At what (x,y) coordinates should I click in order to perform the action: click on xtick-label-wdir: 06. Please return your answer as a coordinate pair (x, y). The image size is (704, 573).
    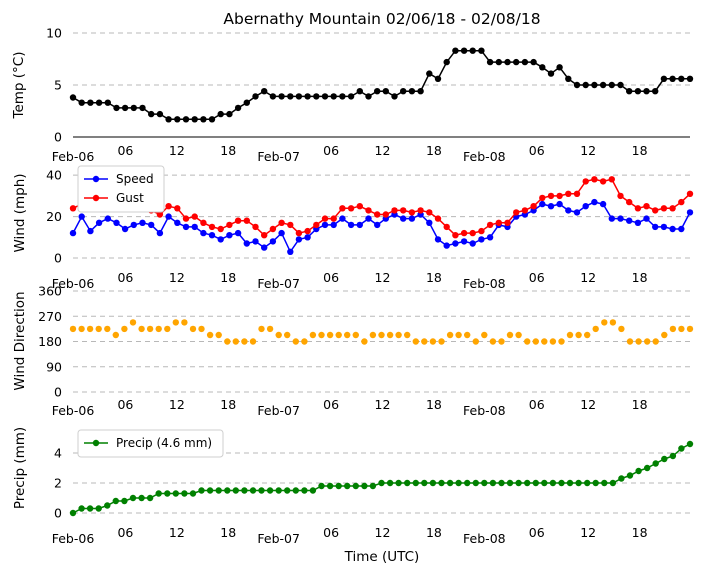
    Looking at the image, I should click on (331, 404).